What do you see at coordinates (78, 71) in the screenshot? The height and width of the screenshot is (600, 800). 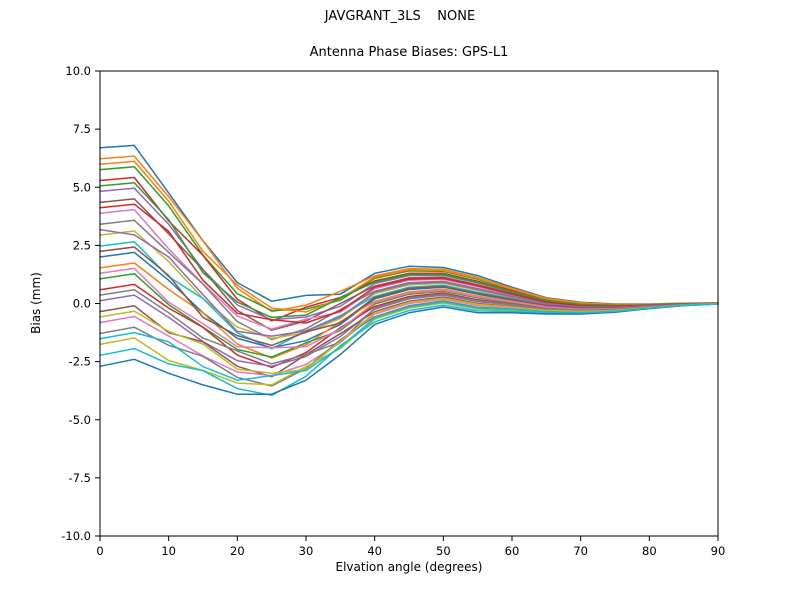 I see `y-tick-label: 10.0` at bounding box center [78, 71].